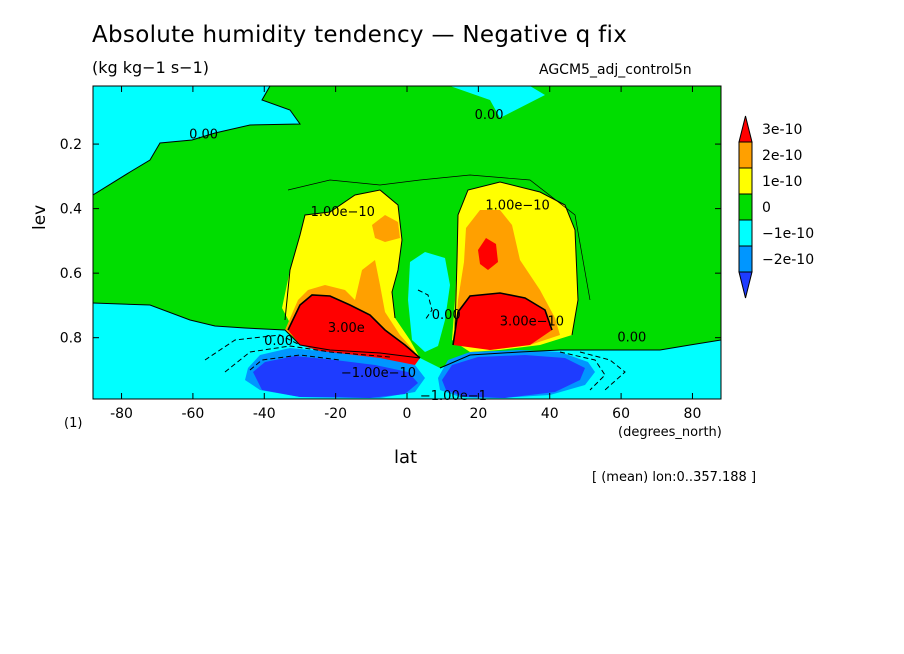 This screenshot has height=654, width=904. I want to click on contour-label: −1.00e−1, so click(453, 396).